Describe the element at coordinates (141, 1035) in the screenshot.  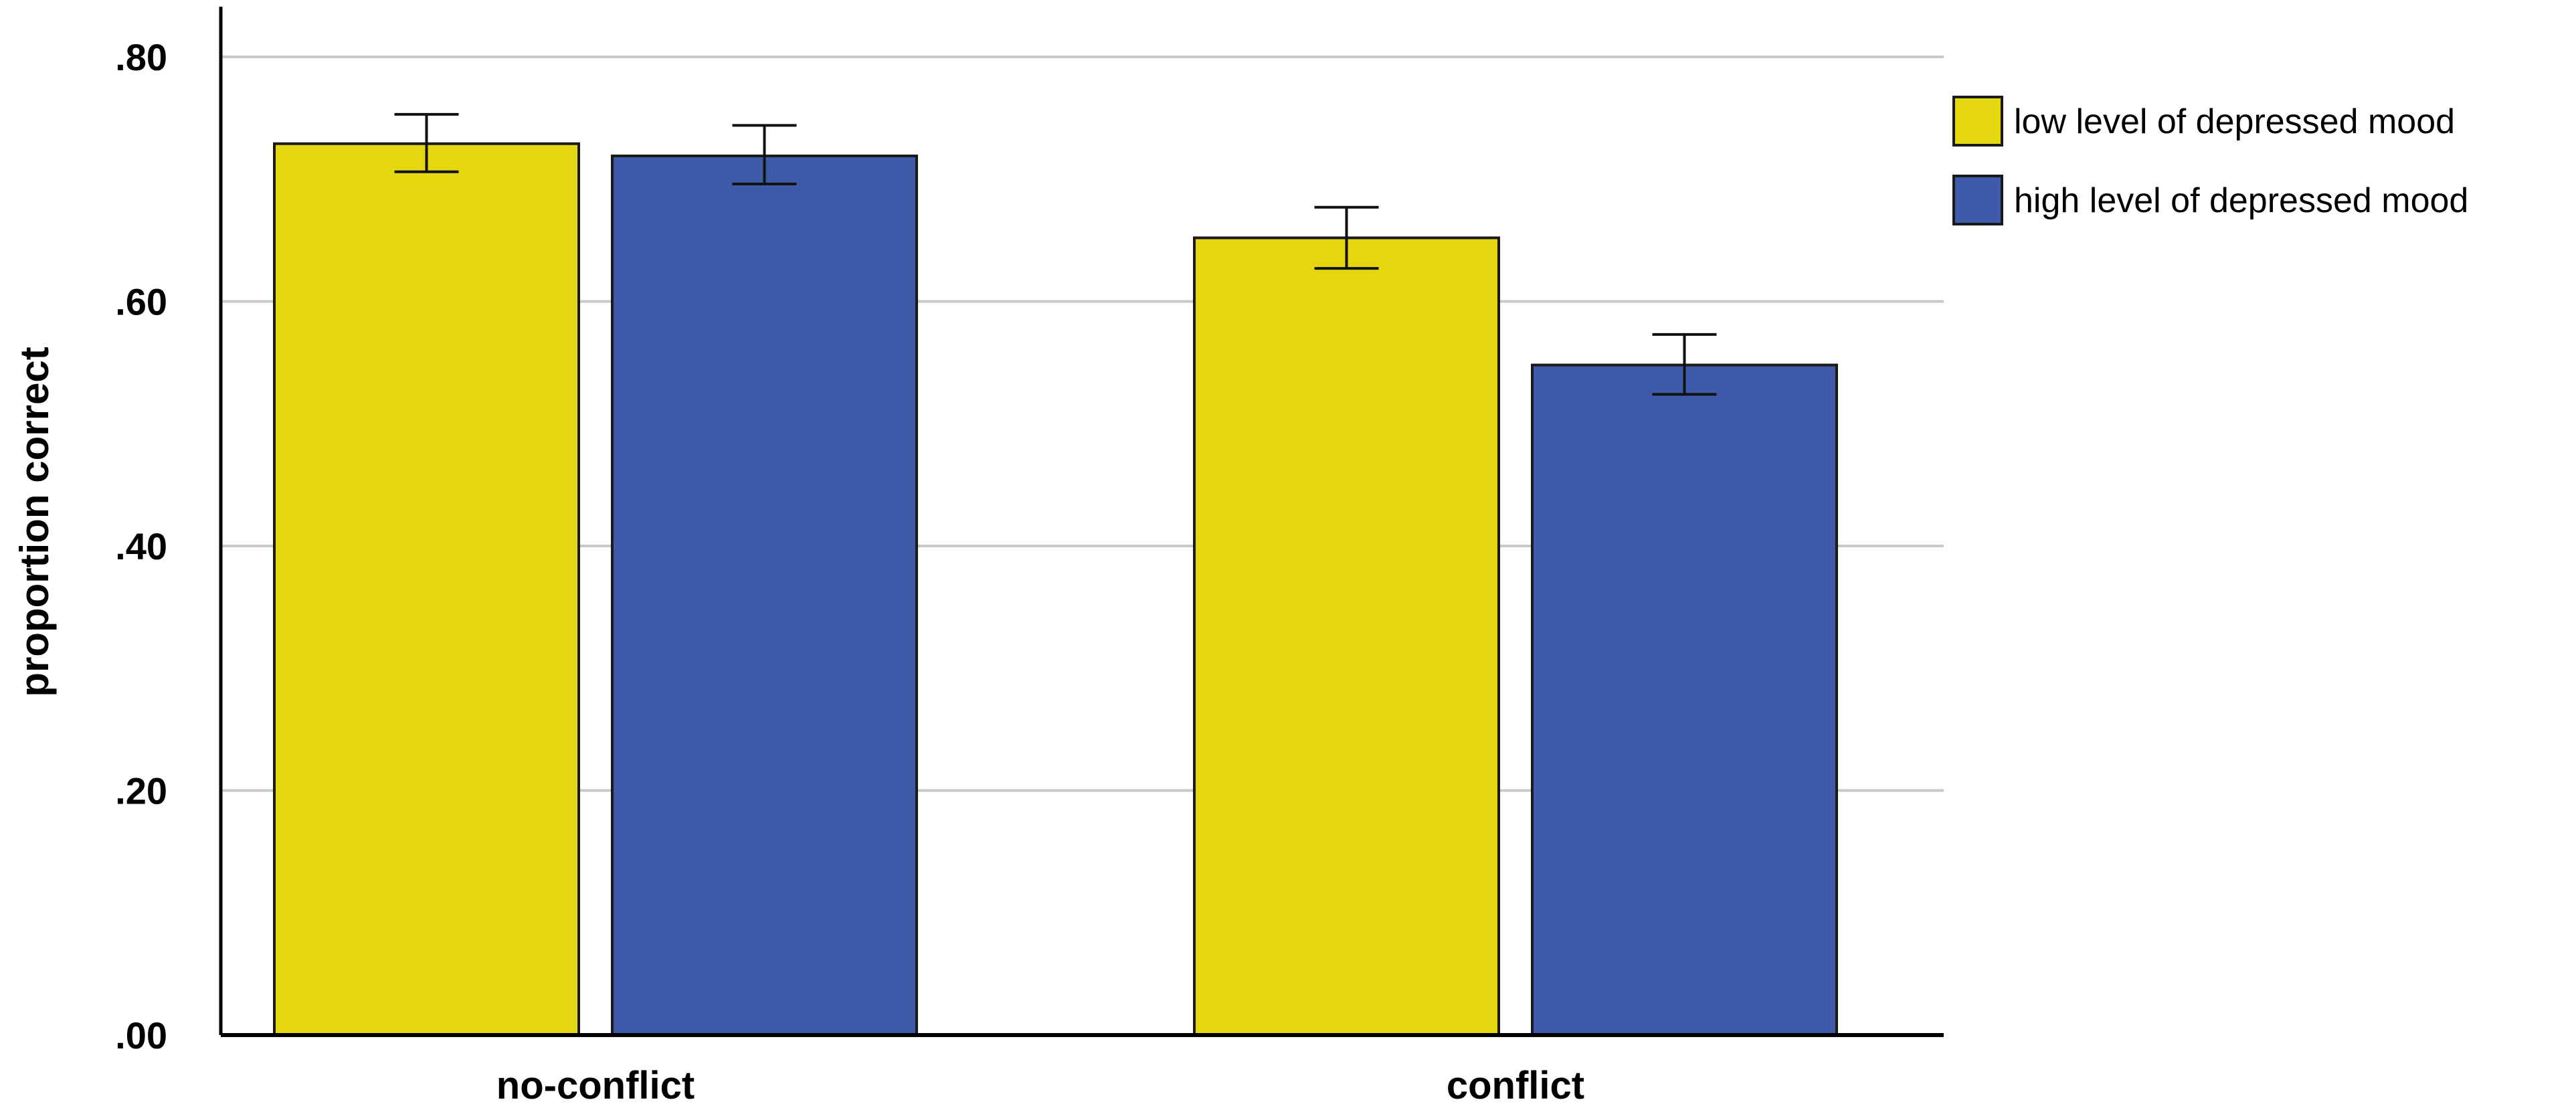
I see `y-tick-label: .00` at that location.